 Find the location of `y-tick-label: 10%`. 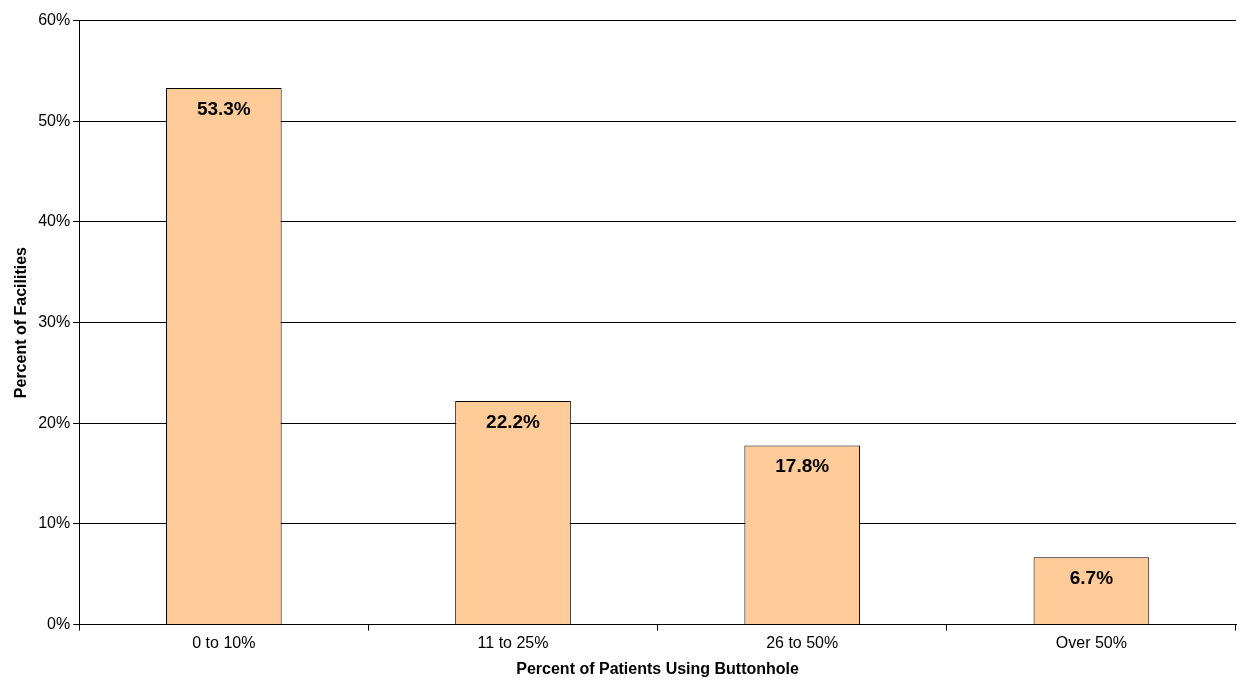

y-tick-label: 10% is located at coordinates (54, 523).